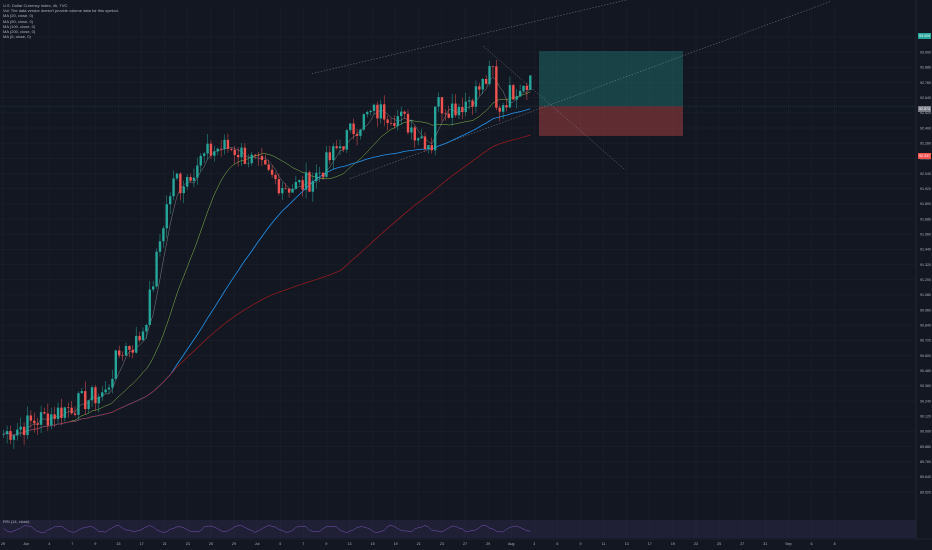 This screenshot has height=550, width=932. I want to click on ma-legend-100: MA (100, close, 0), so click(19, 26).